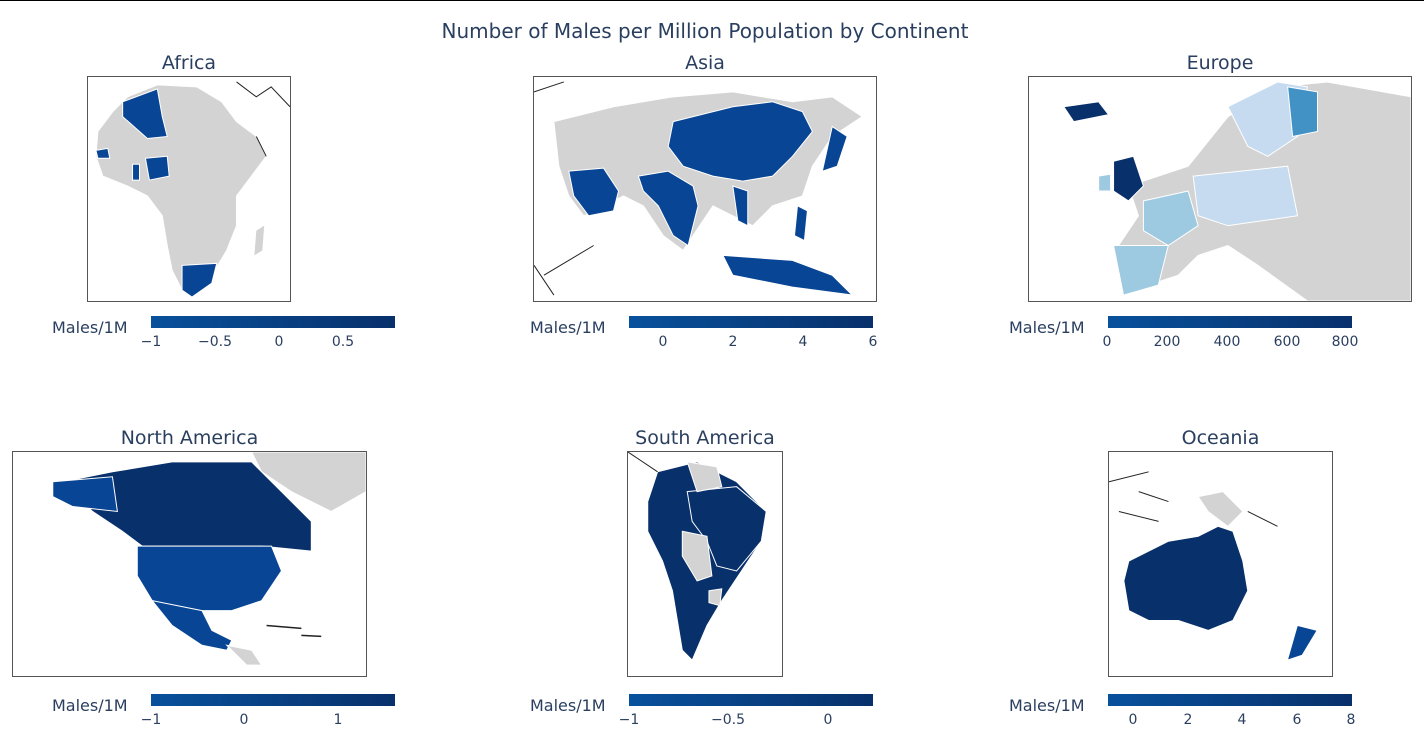  Describe the element at coordinates (704, 477) in the screenshot. I see `guianas` at that location.